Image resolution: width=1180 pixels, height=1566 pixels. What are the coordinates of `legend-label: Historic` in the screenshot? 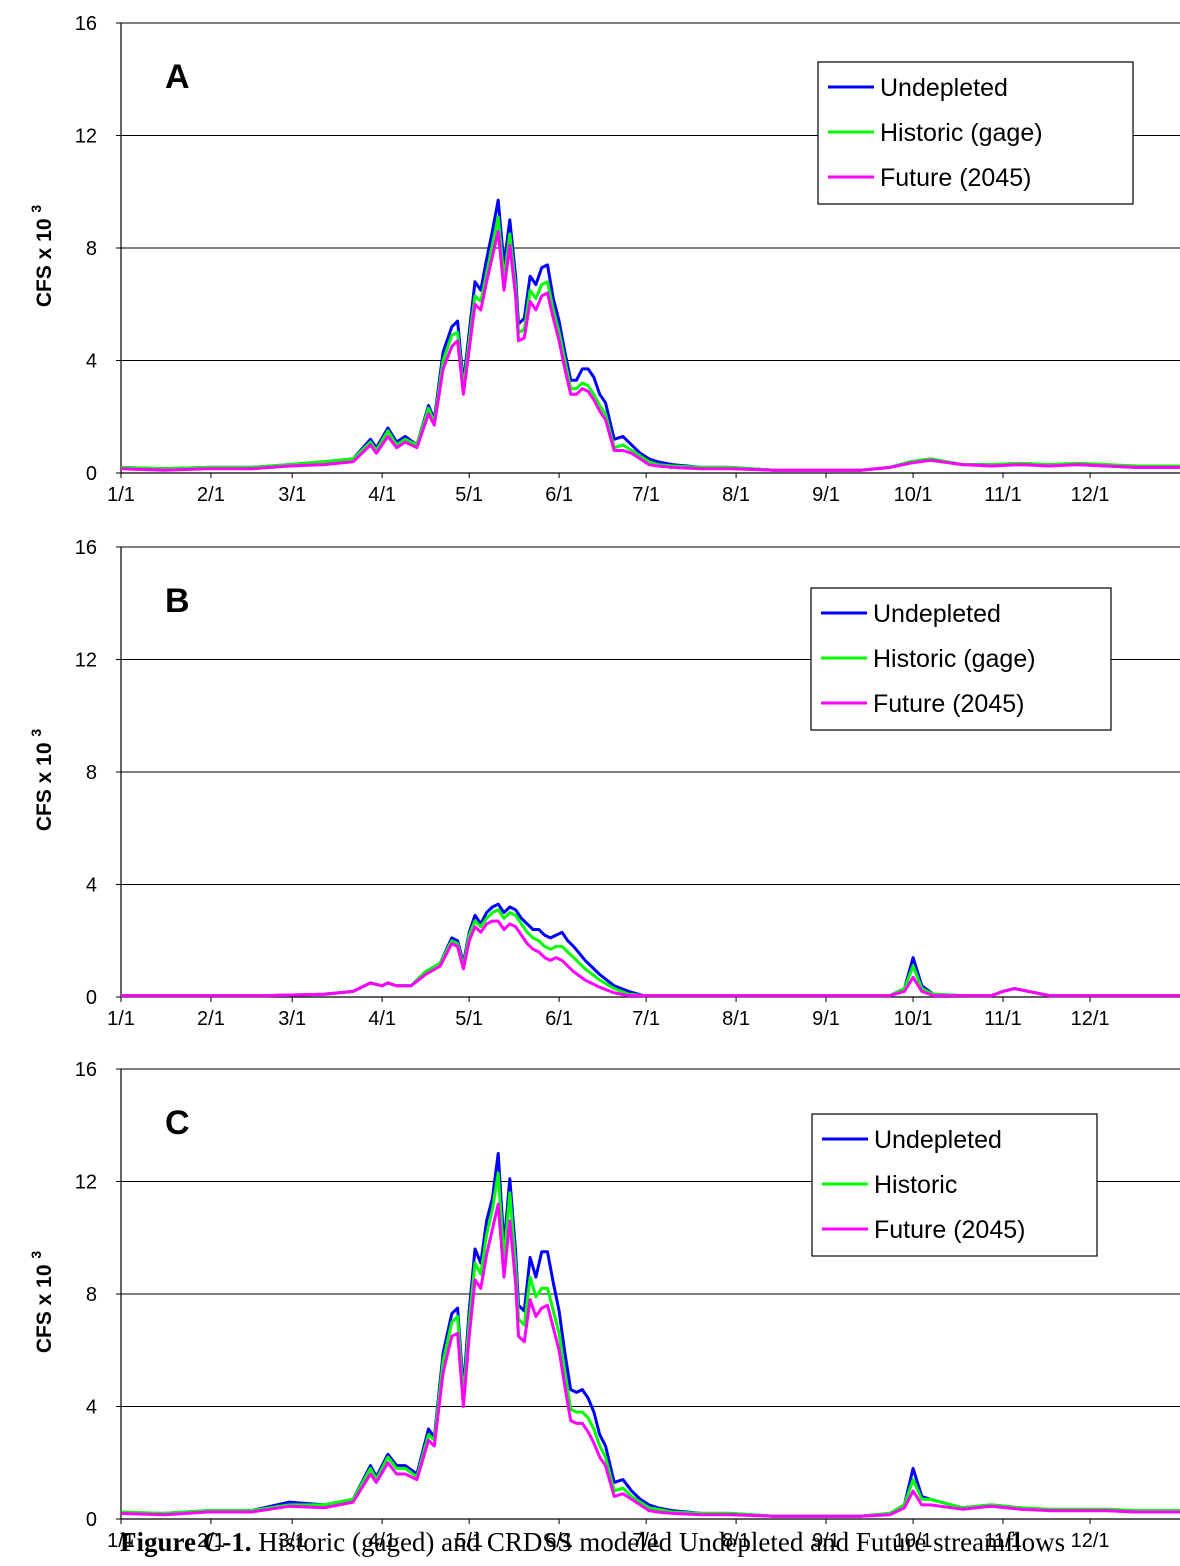 It's located at (915, 1185).